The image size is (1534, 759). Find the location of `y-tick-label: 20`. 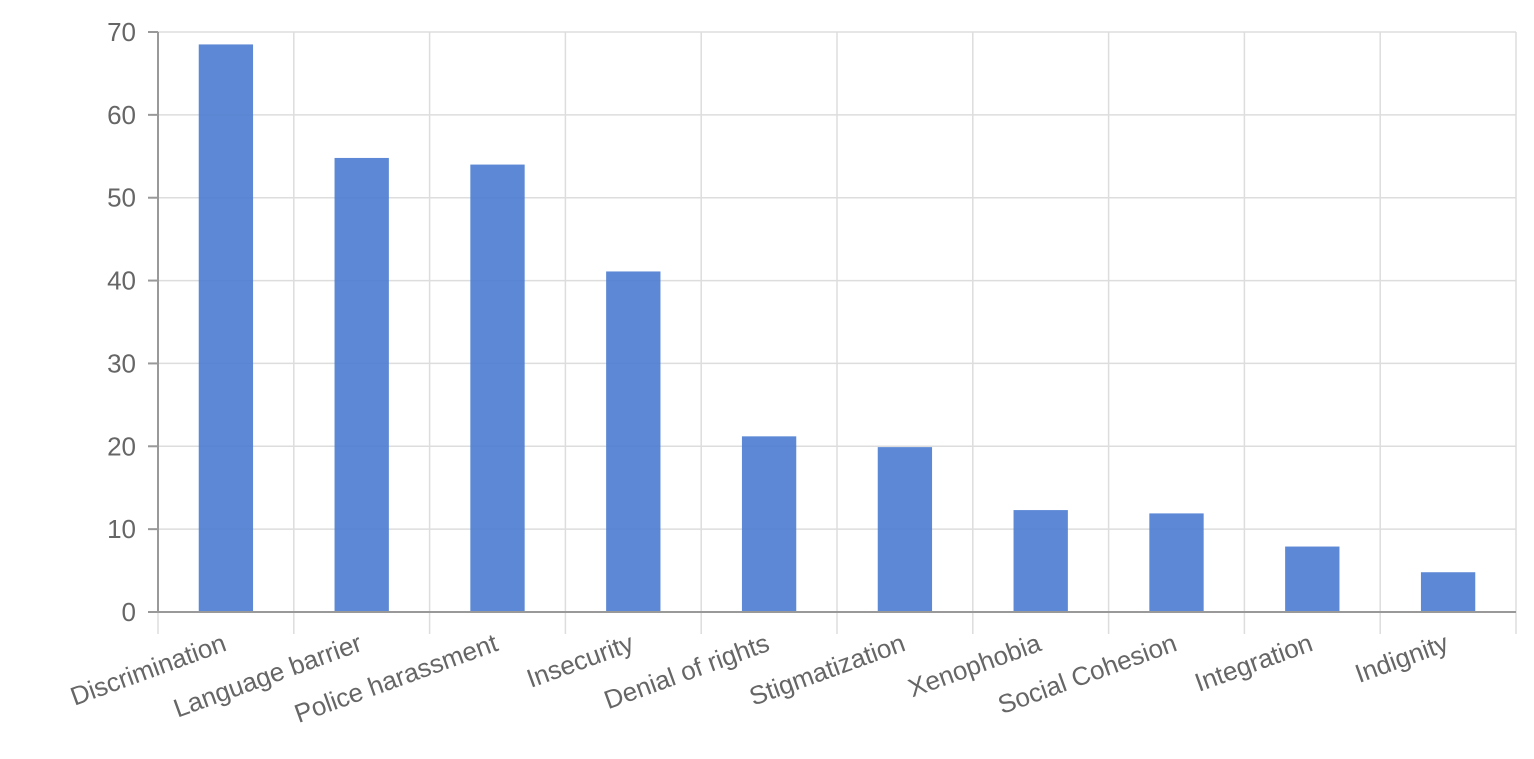

y-tick-label: 20 is located at coordinates (121, 446).